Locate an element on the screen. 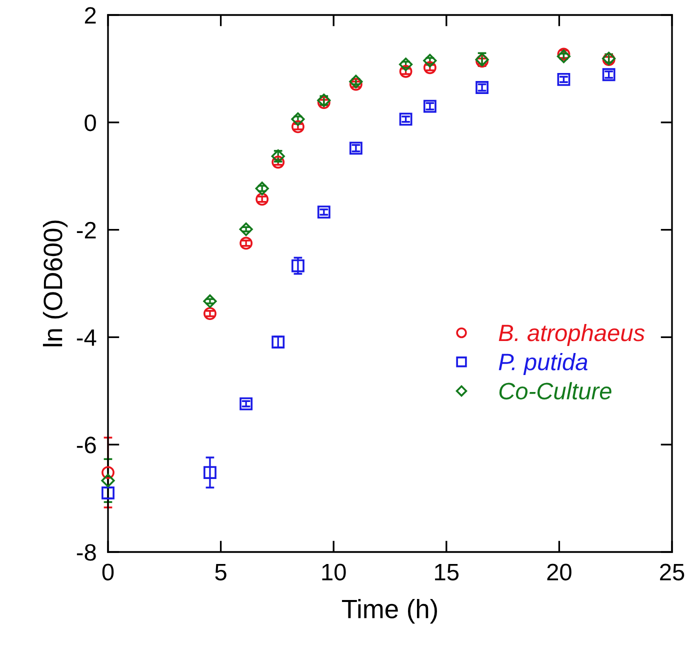 This screenshot has width=690, height=649. legend-label: Co-Culture is located at coordinates (555, 391).